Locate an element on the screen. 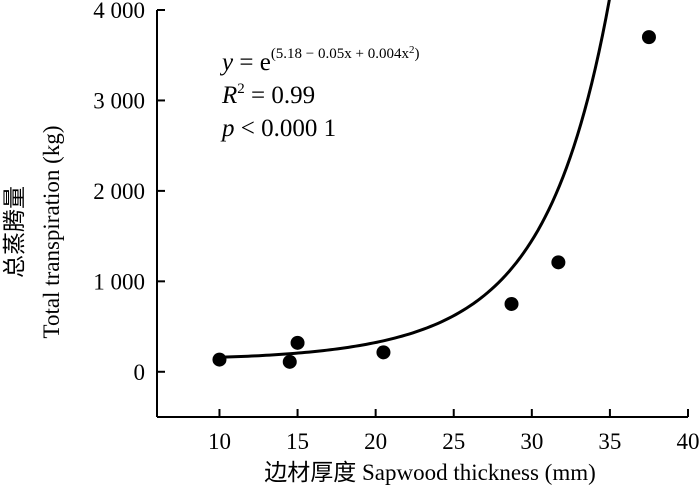 Image resolution: width=700 pixels, height=492 pixels. p-value: p < 0.000 1 is located at coordinates (278, 128).